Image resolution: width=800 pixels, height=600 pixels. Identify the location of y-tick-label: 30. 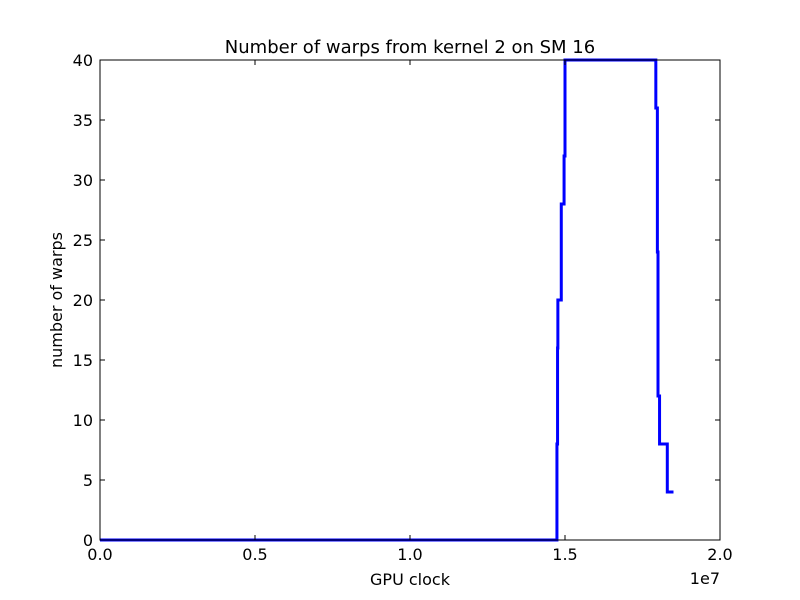
(83, 180).